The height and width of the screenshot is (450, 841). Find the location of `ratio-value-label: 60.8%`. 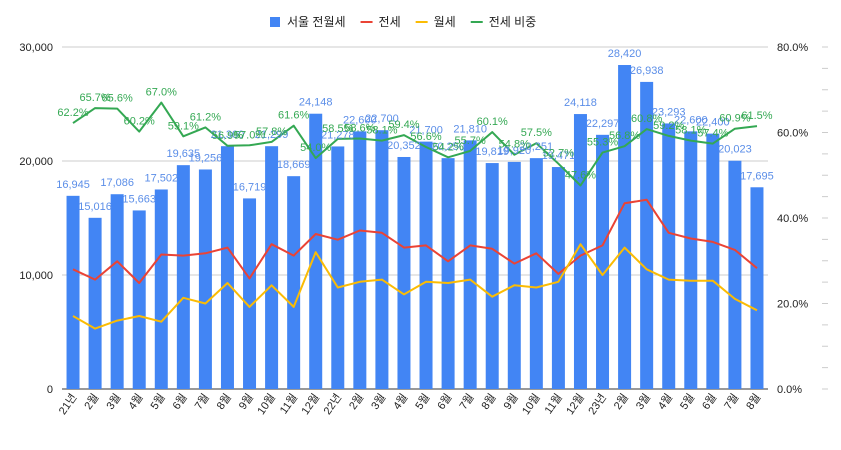

ratio-value-label: 60.8% is located at coordinates (646, 119).